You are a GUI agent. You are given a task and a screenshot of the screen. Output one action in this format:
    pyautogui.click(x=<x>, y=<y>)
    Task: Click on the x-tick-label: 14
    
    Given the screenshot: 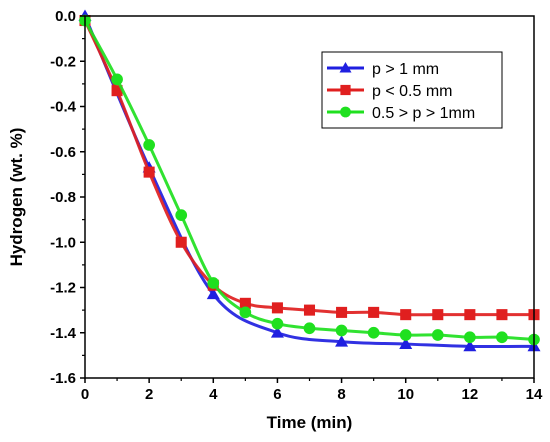 What is the action you would take?
    pyautogui.click(x=534, y=394)
    